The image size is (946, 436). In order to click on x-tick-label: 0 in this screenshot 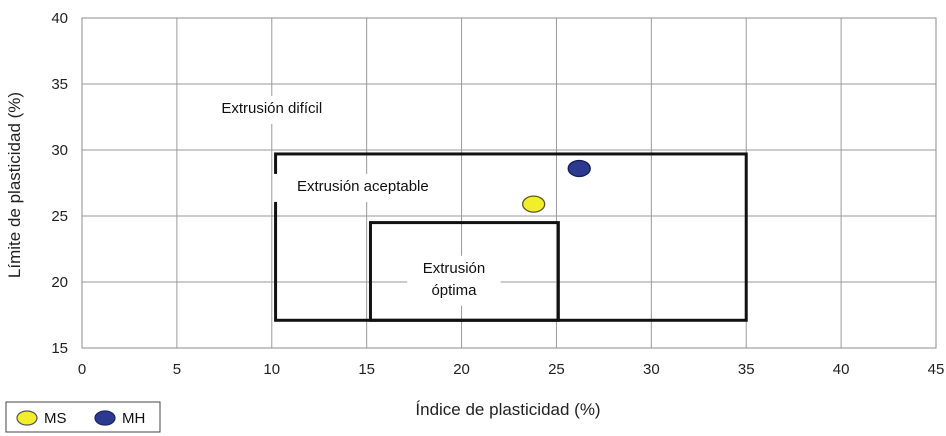, I will do `click(82, 369)`.